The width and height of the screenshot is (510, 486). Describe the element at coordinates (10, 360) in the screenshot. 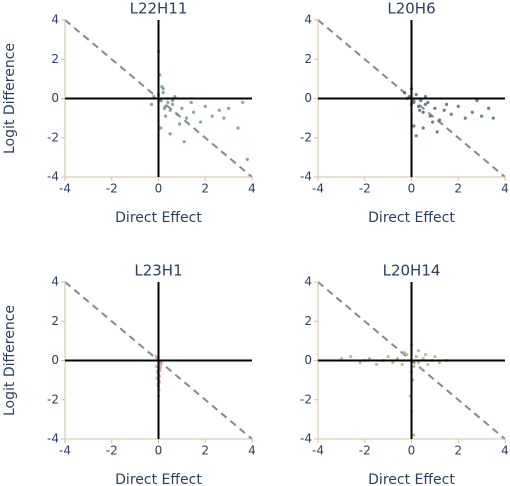

I see `y-axis-label: Logit Difference` at that location.